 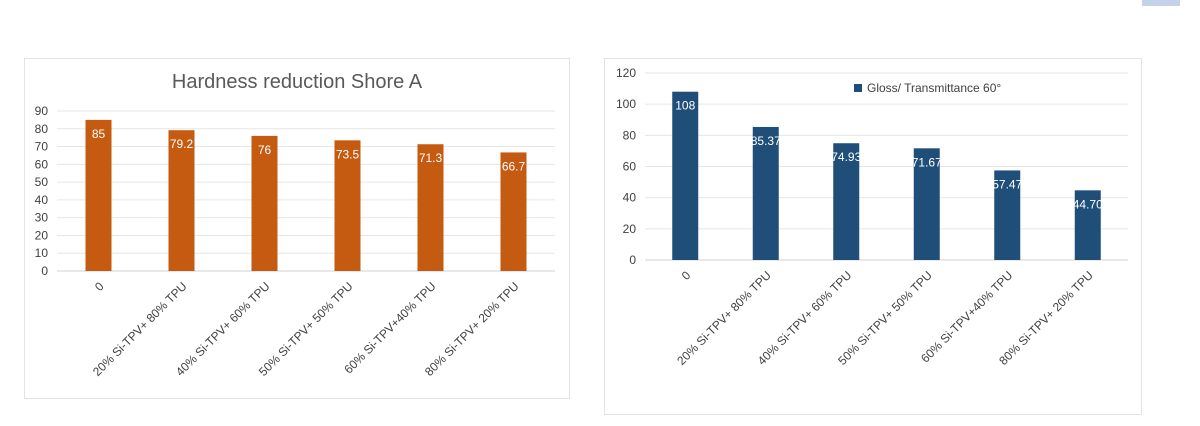 What do you see at coordinates (42, 182) in the screenshot?
I see `y-tick-label: 50` at bounding box center [42, 182].